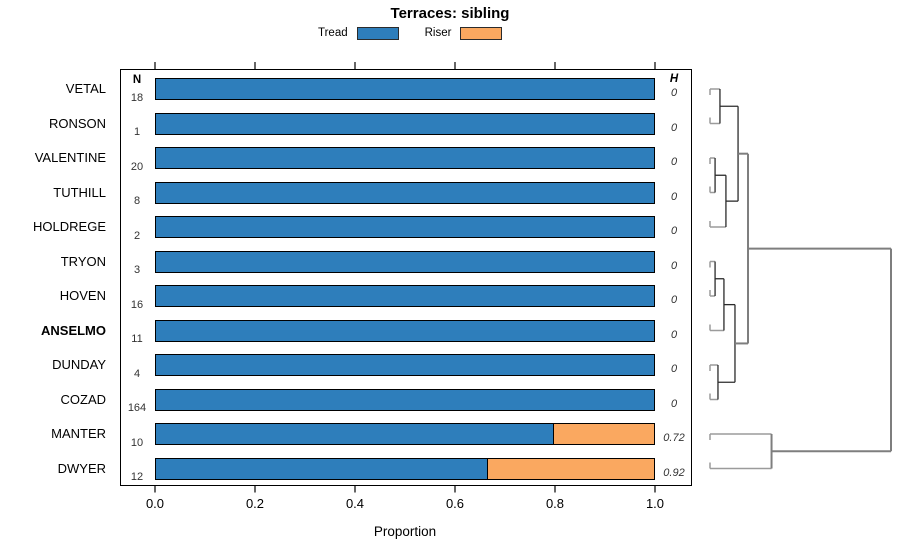 Image resolution: width=900 pixels, height=560 pixels. Describe the element at coordinates (79, 364) in the screenshot. I see `category-label: DUNDAY` at that location.